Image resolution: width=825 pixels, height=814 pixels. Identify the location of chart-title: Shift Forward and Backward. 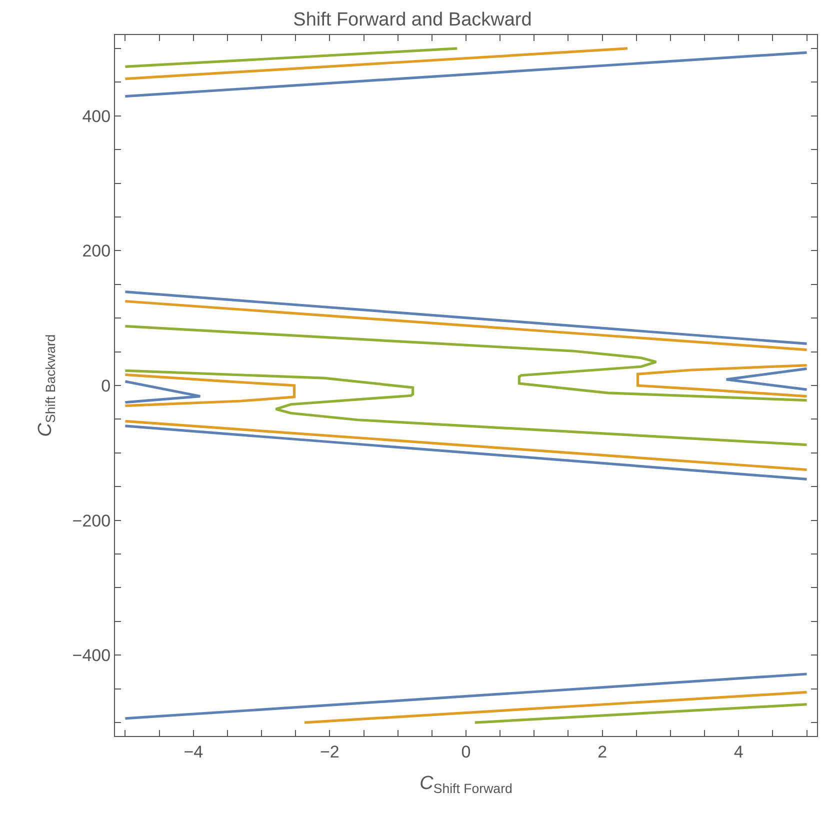
(412, 20).